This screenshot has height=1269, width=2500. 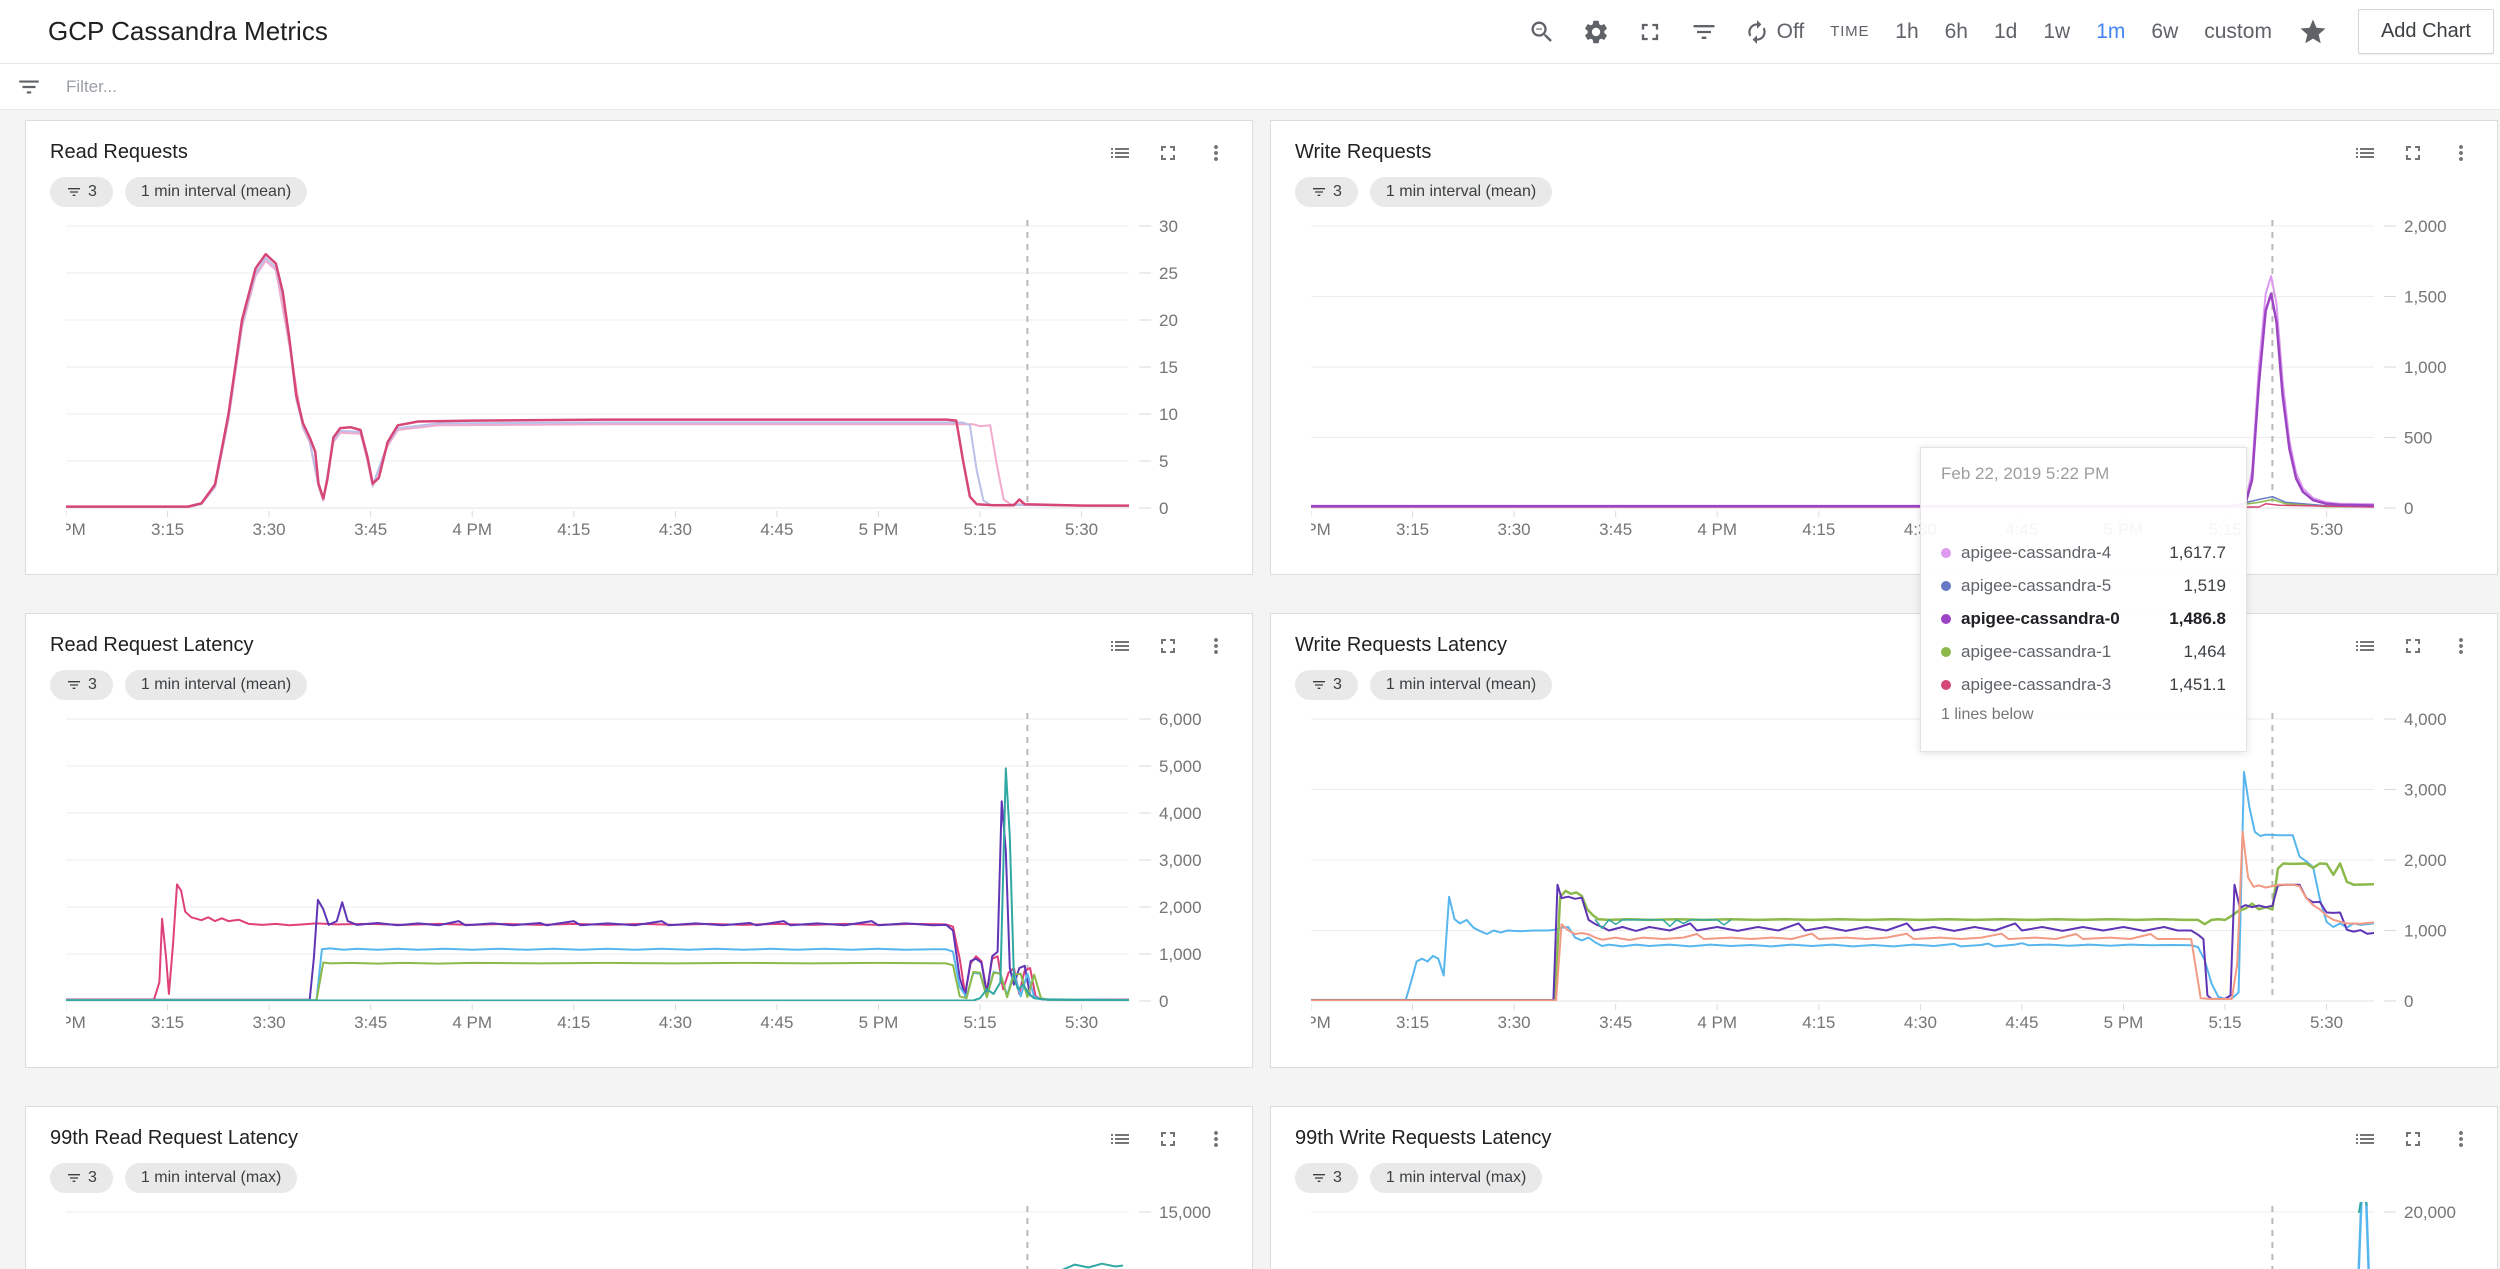 I want to click on header-controls: Off TIME 1h 6h 1d 1w 1m 6w custom Add Chart, so click(x=2011, y=31).